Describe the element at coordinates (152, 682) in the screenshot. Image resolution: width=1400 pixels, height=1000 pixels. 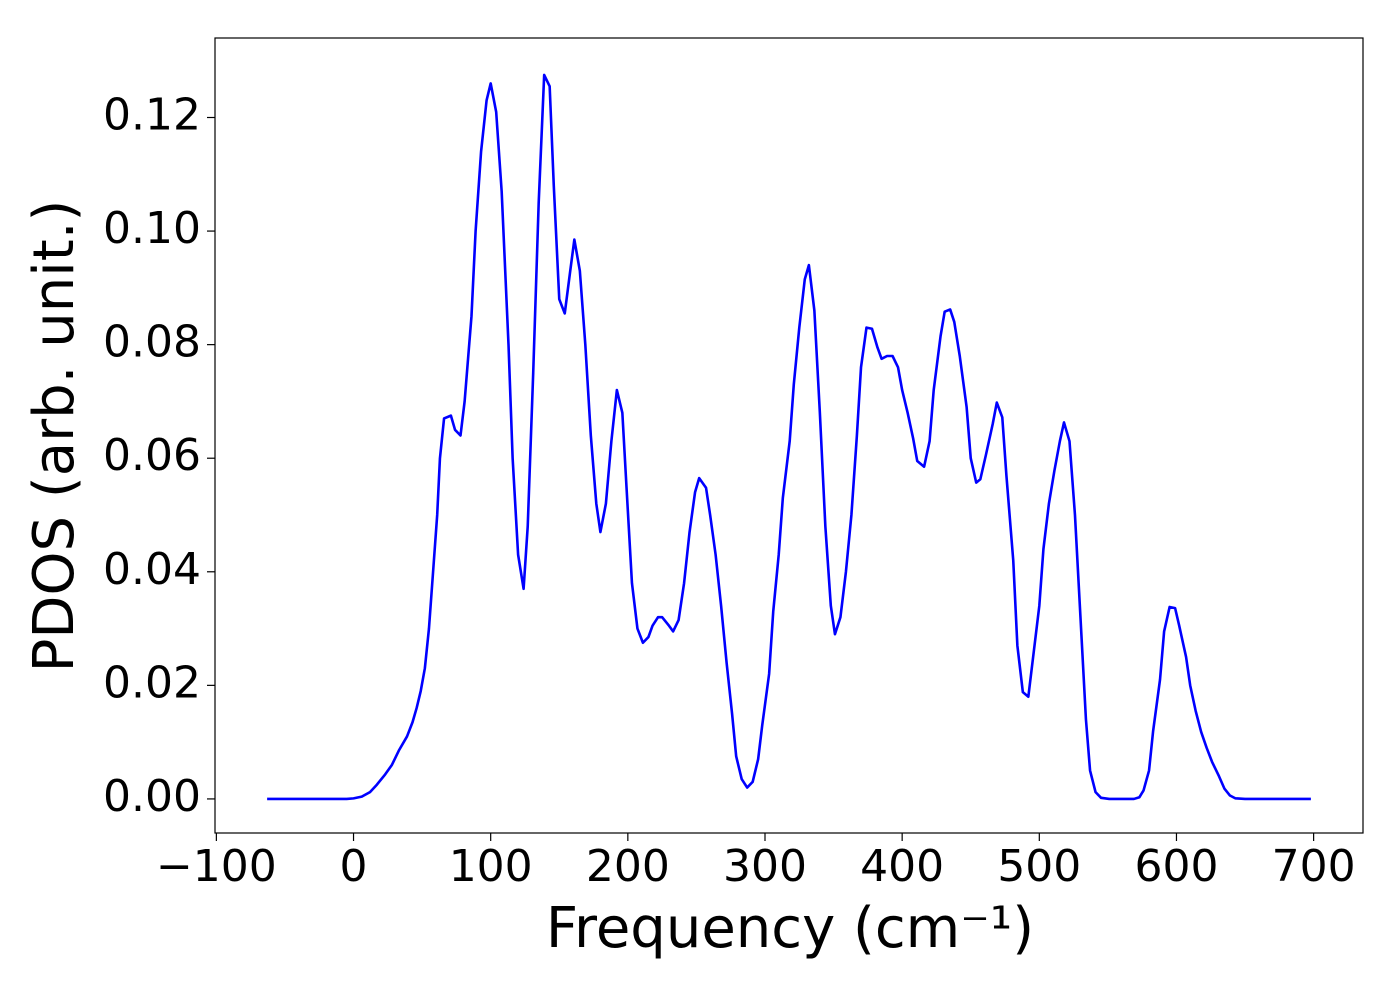
I see `y-tick-label: 0.02` at that location.